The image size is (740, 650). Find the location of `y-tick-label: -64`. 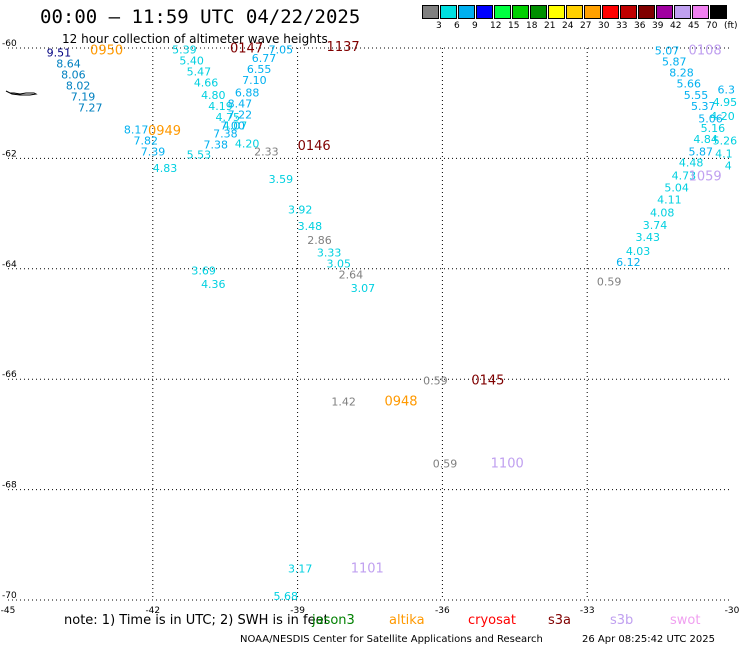

y-tick-label: -64 is located at coordinates (9, 265).